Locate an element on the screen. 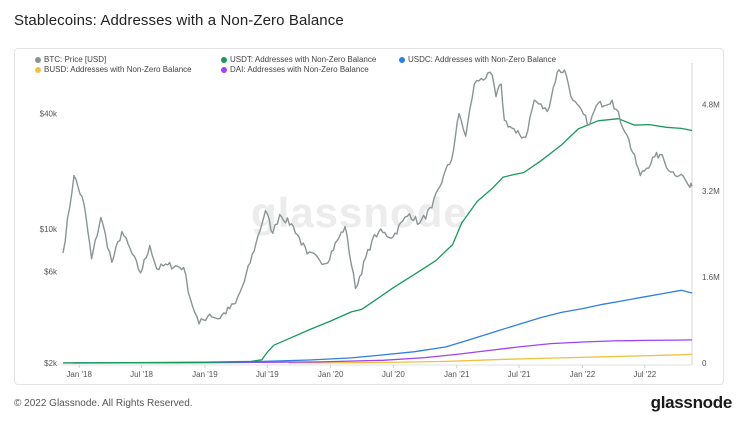  x-tick-label: Jan '20 is located at coordinates (331, 374).